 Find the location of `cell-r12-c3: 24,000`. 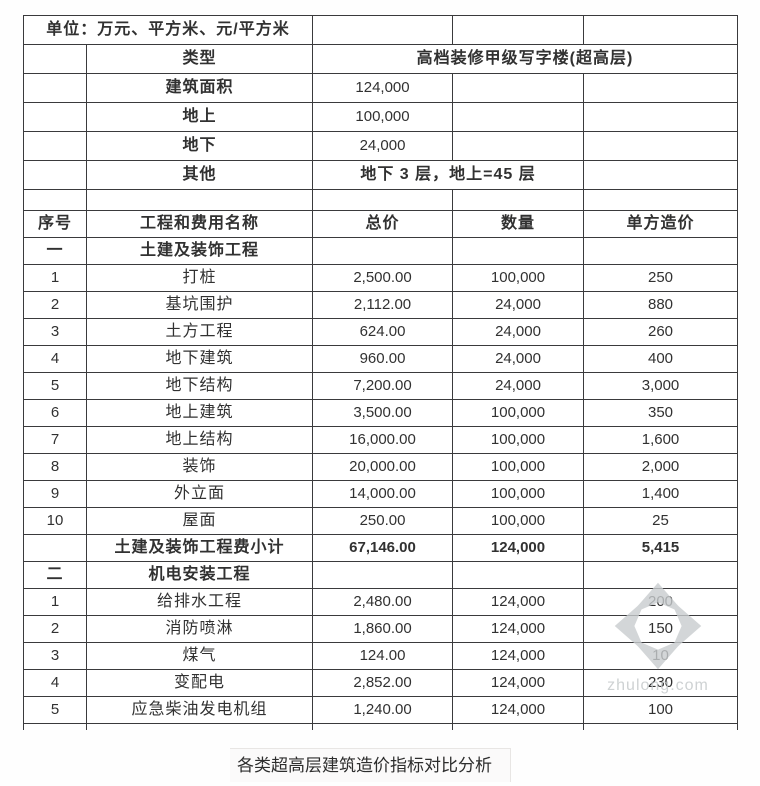

cell-r12-c3: 24,000 is located at coordinates (518, 359).